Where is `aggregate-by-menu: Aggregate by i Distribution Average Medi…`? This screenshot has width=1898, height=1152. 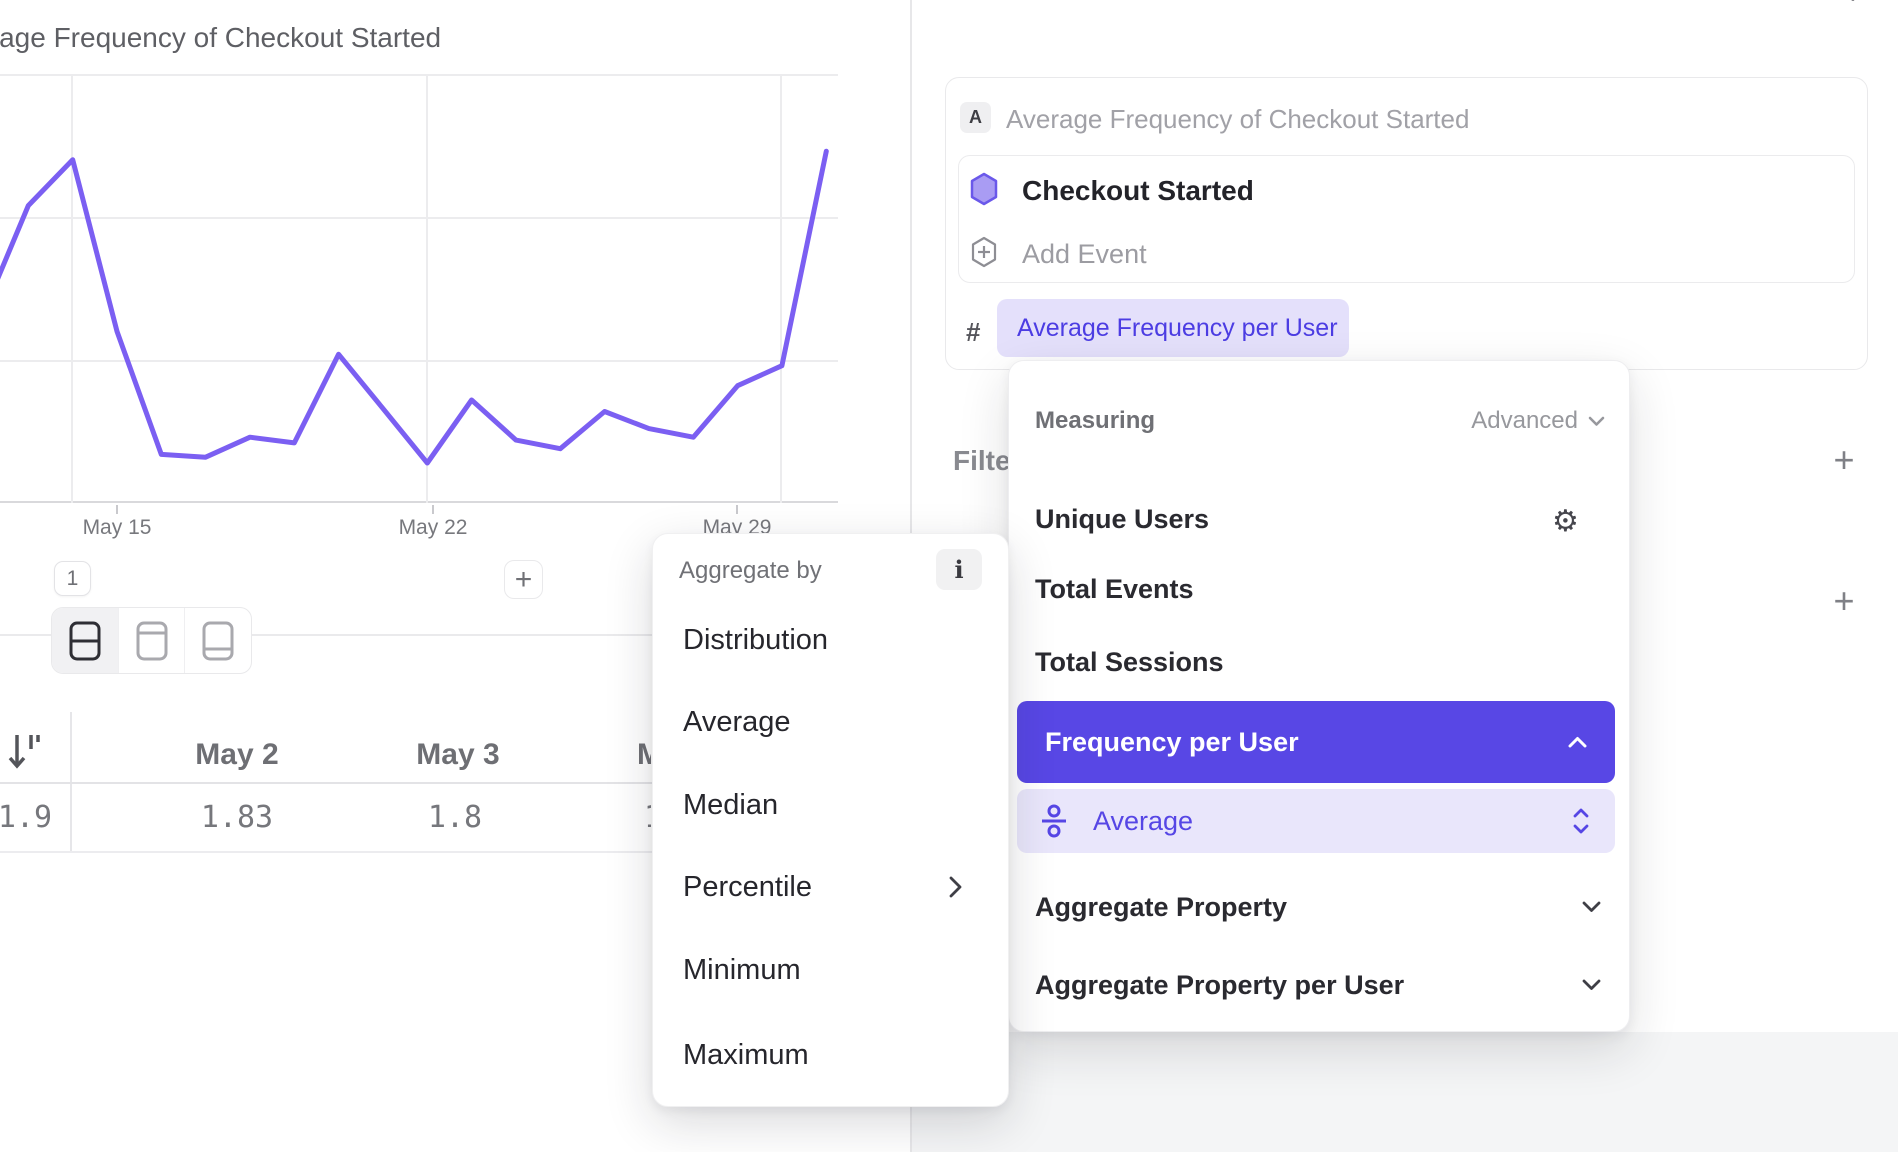
aggregate-by-menu: Aggregate by i Distribution Average Medi… is located at coordinates (830, 820).